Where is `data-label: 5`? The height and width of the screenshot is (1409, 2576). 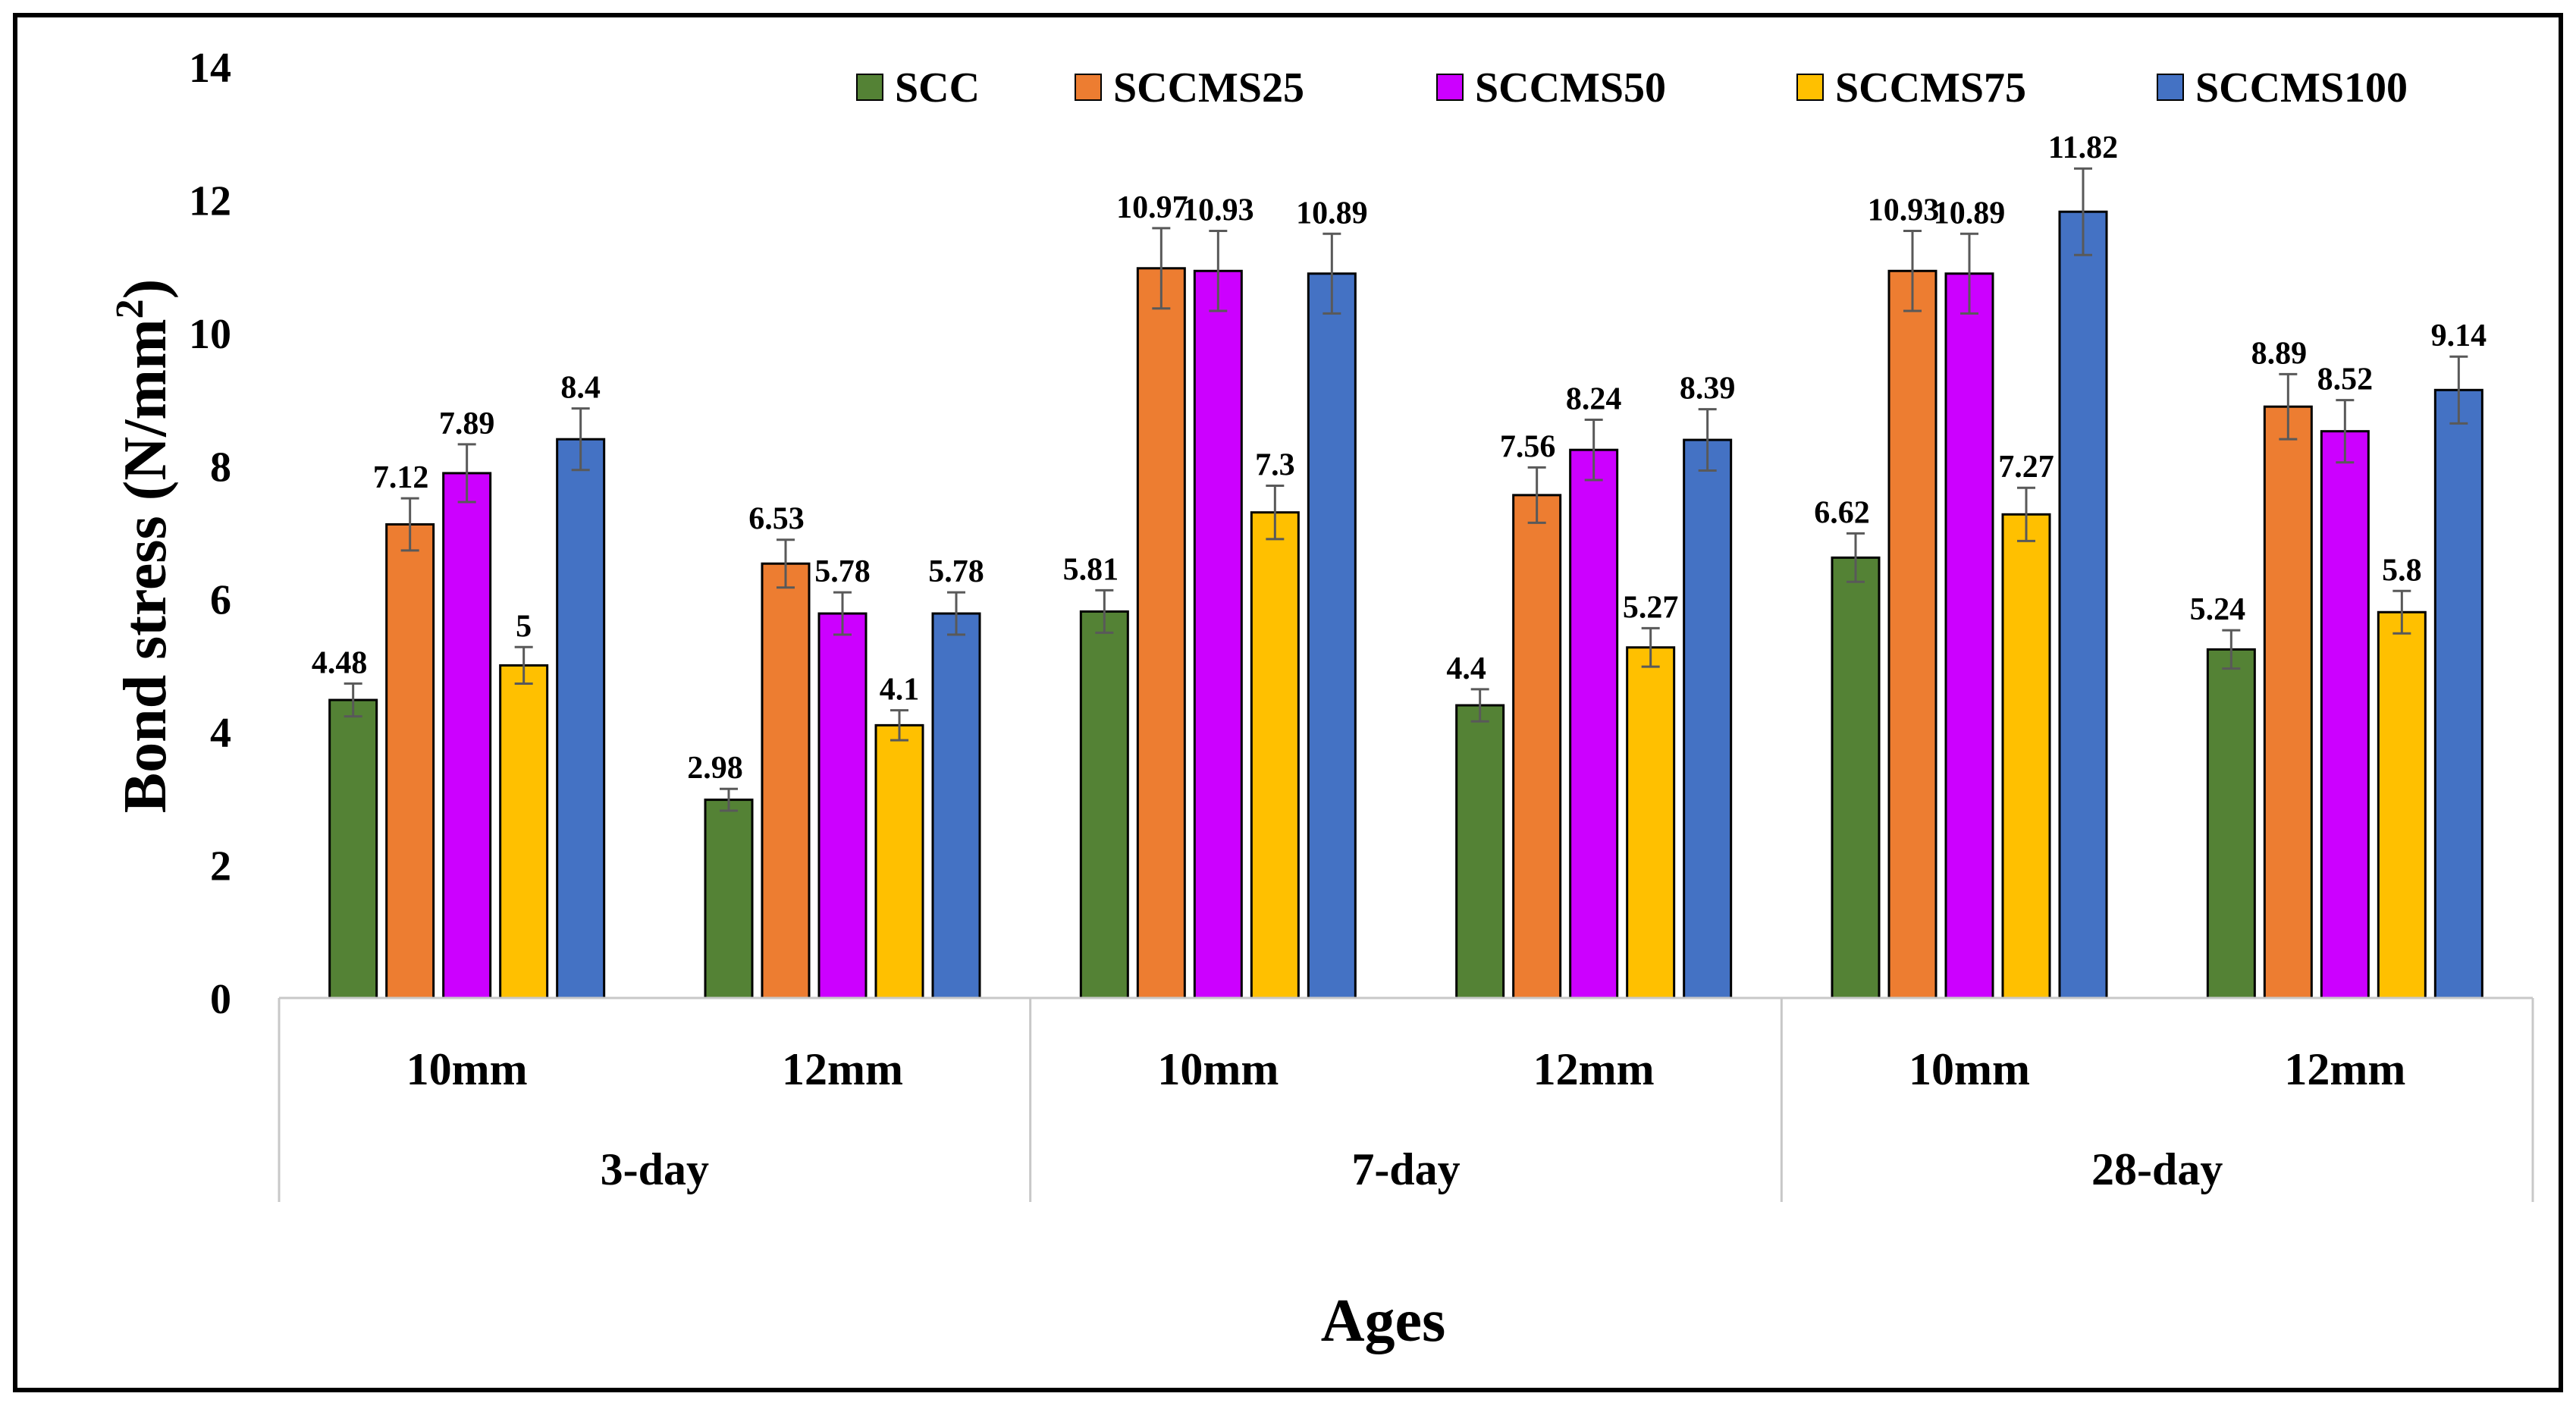 data-label: 5 is located at coordinates (524, 627).